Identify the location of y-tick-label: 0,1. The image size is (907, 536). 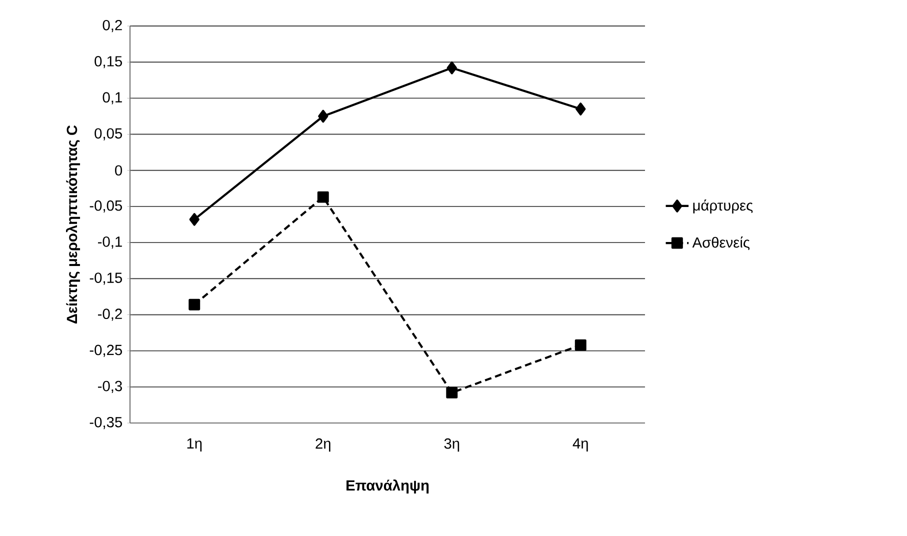
(112, 98).